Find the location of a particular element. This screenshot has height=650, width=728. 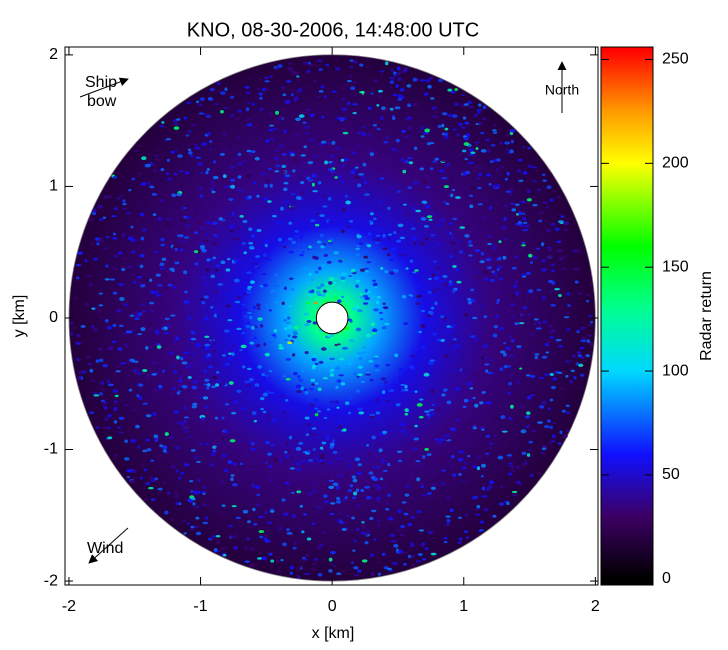

ship-bow-arrow is located at coordinates (104, 87).